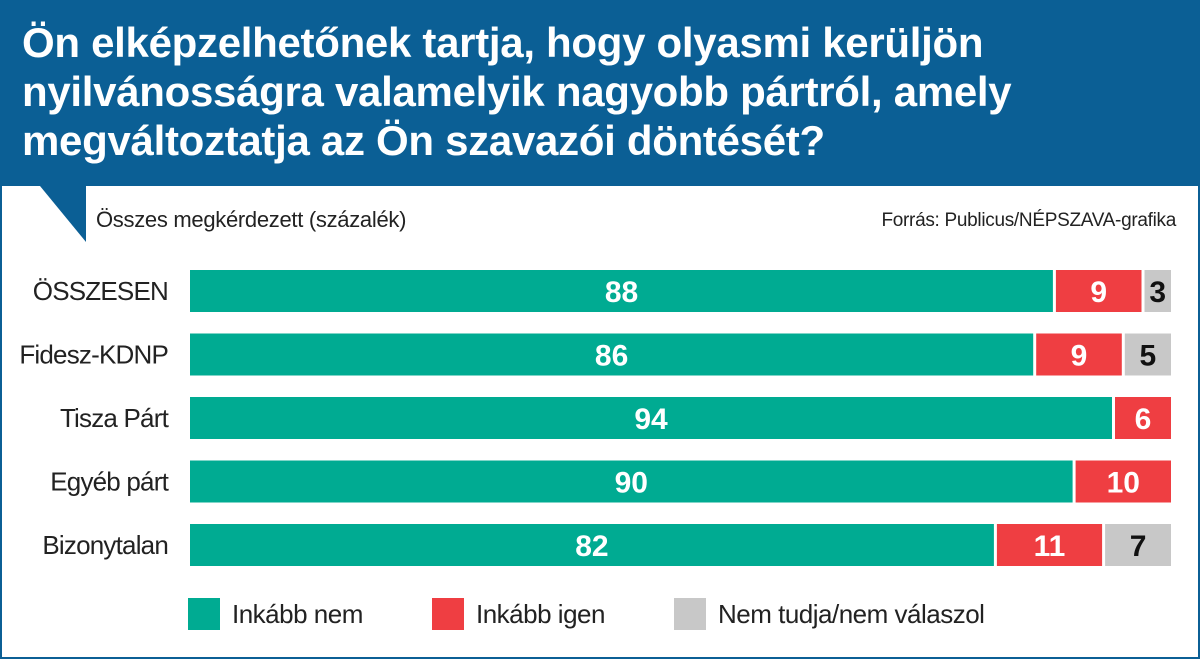 This screenshot has height=659, width=1200. I want to click on legend-item-nem-tudja: Nem tudja/nem válaszol, so click(829, 614).